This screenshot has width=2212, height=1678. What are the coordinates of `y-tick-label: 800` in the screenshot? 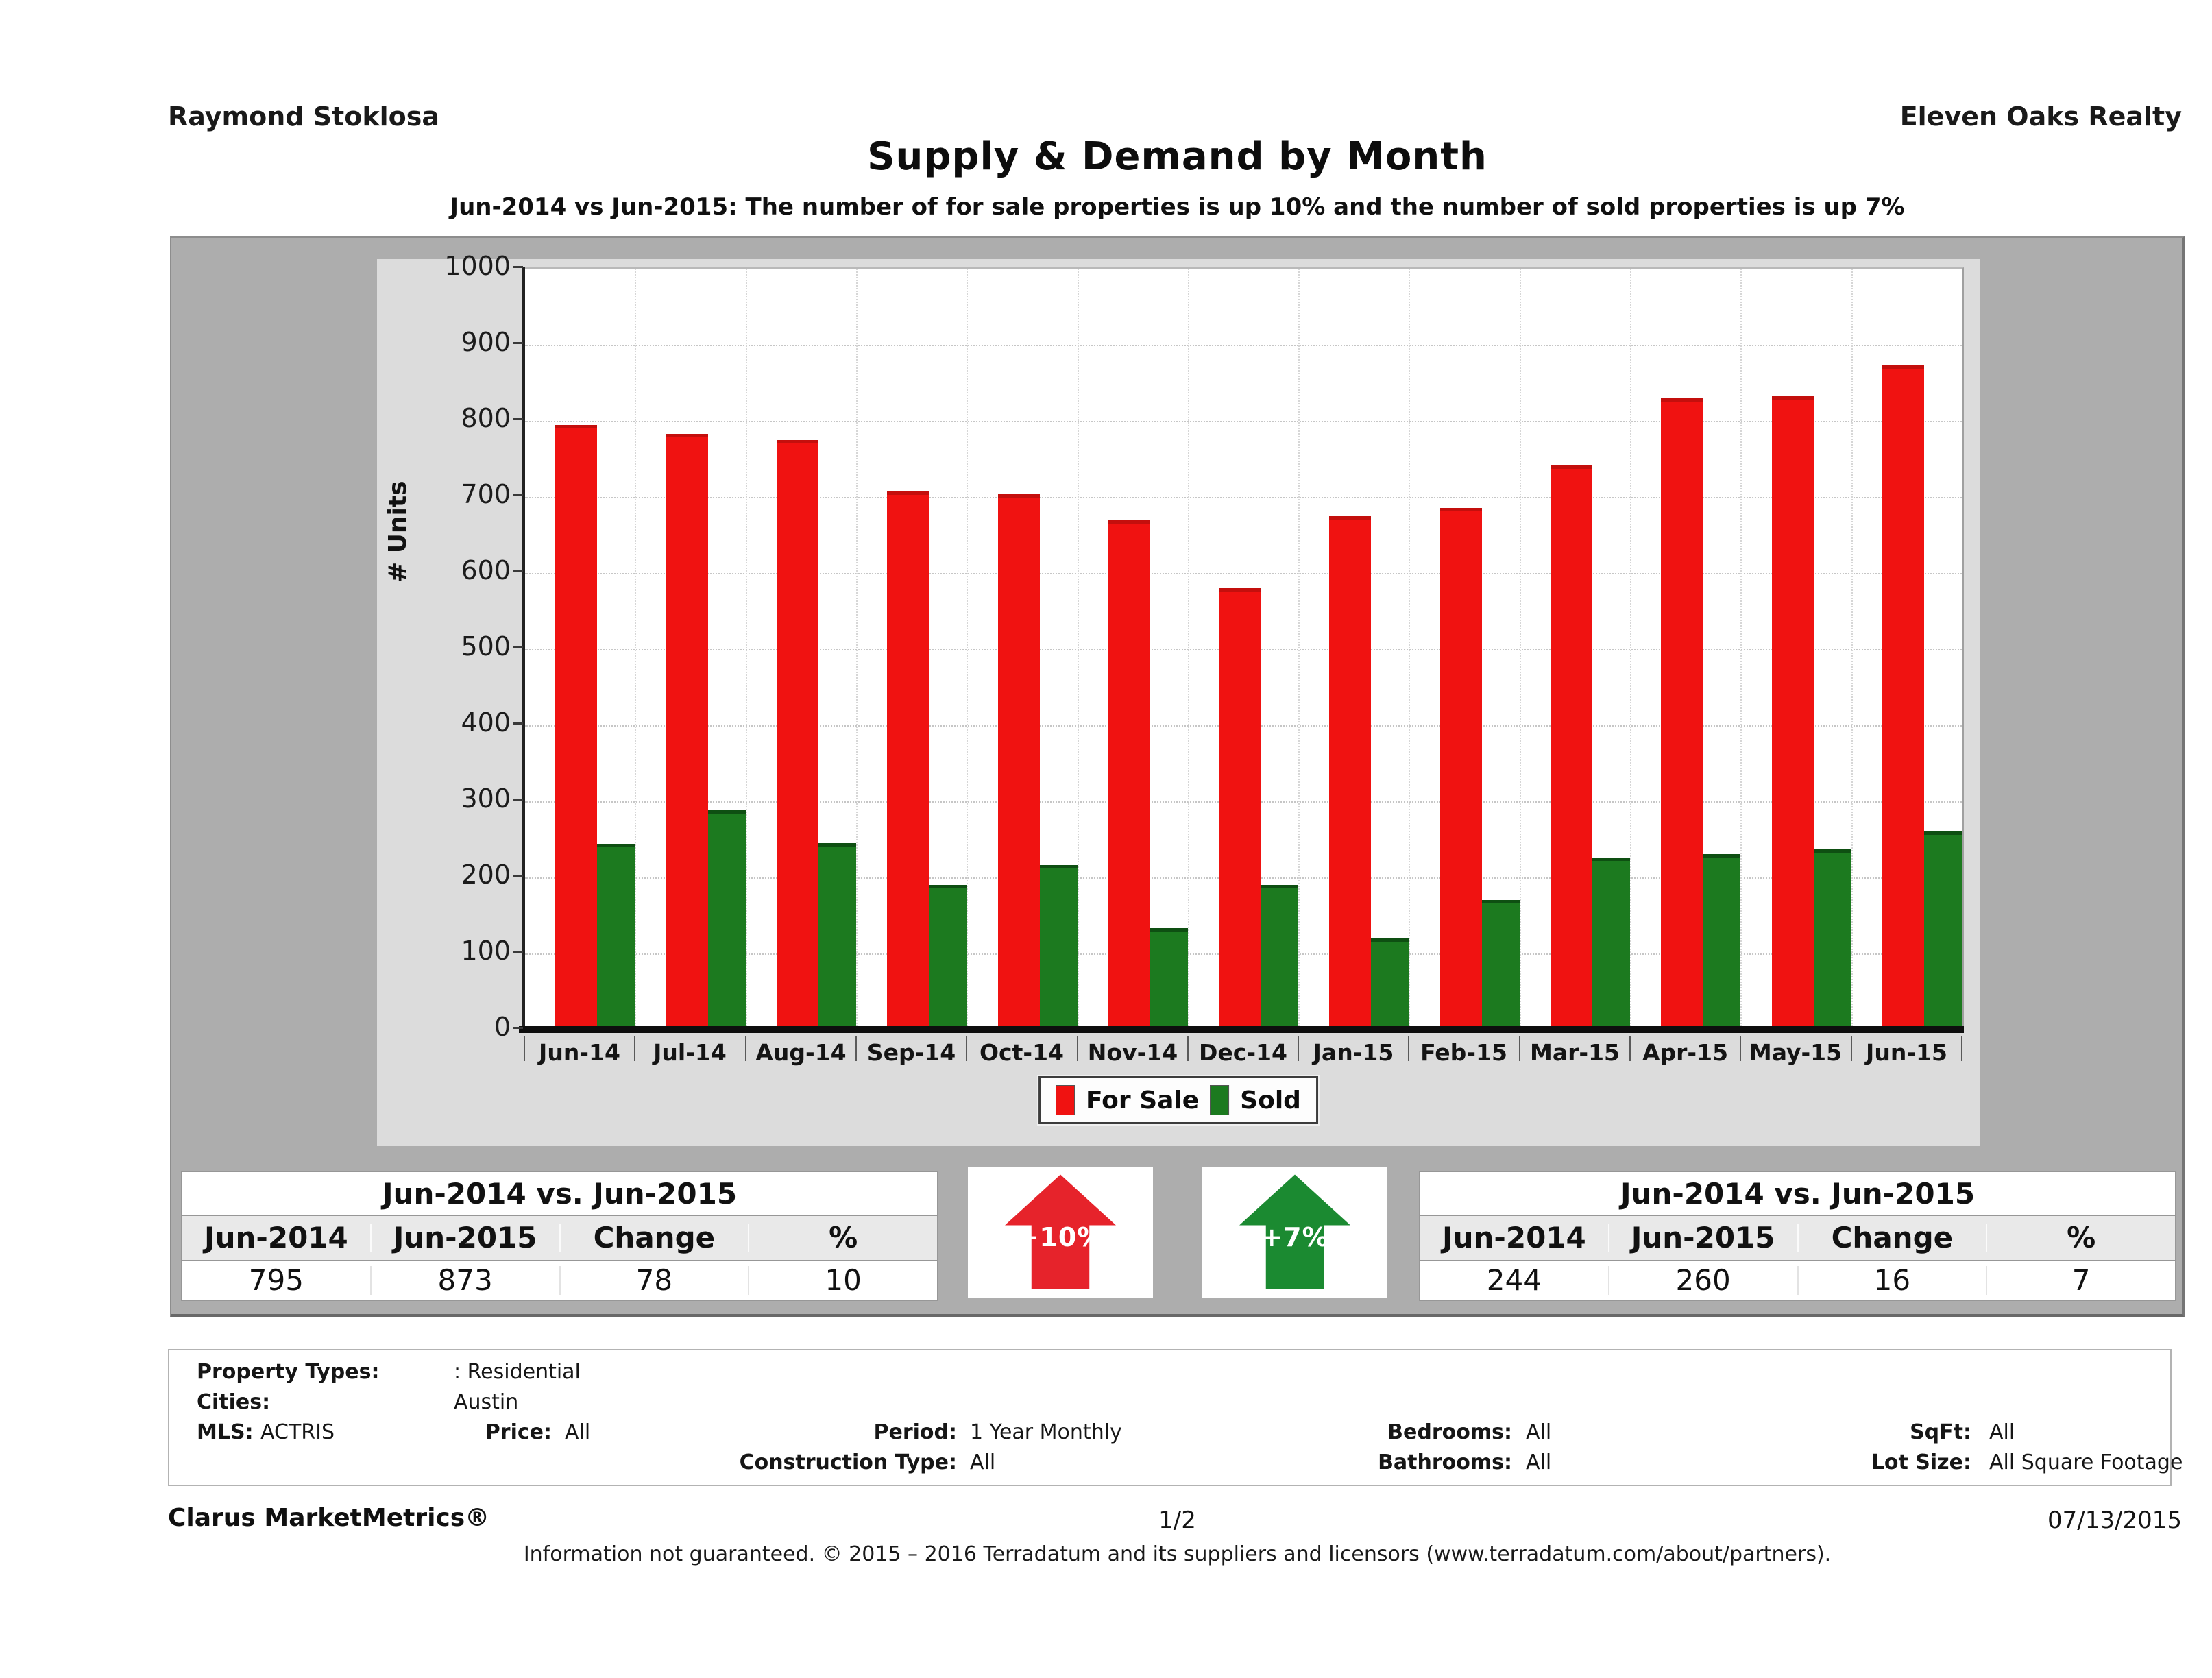 It's located at (486, 418).